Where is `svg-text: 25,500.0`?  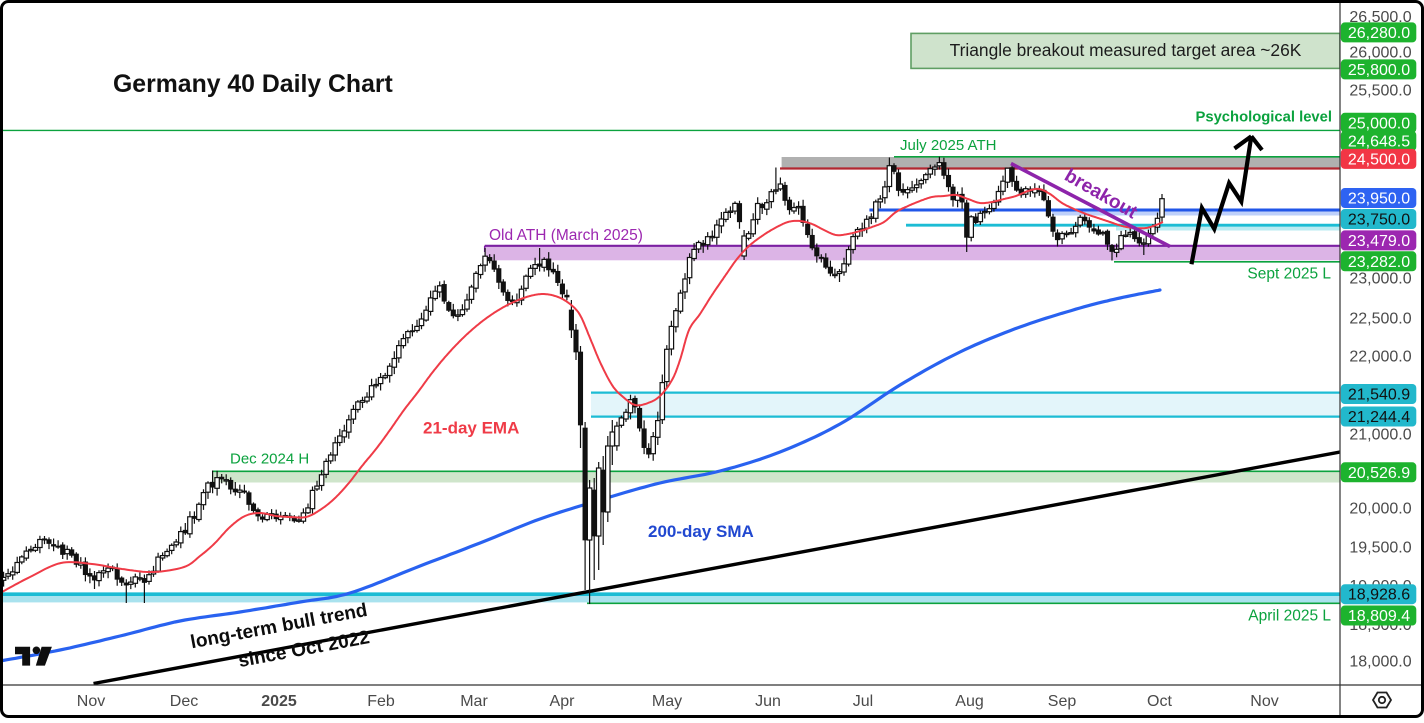
svg-text: 25,500.0 is located at coordinates (1380, 91).